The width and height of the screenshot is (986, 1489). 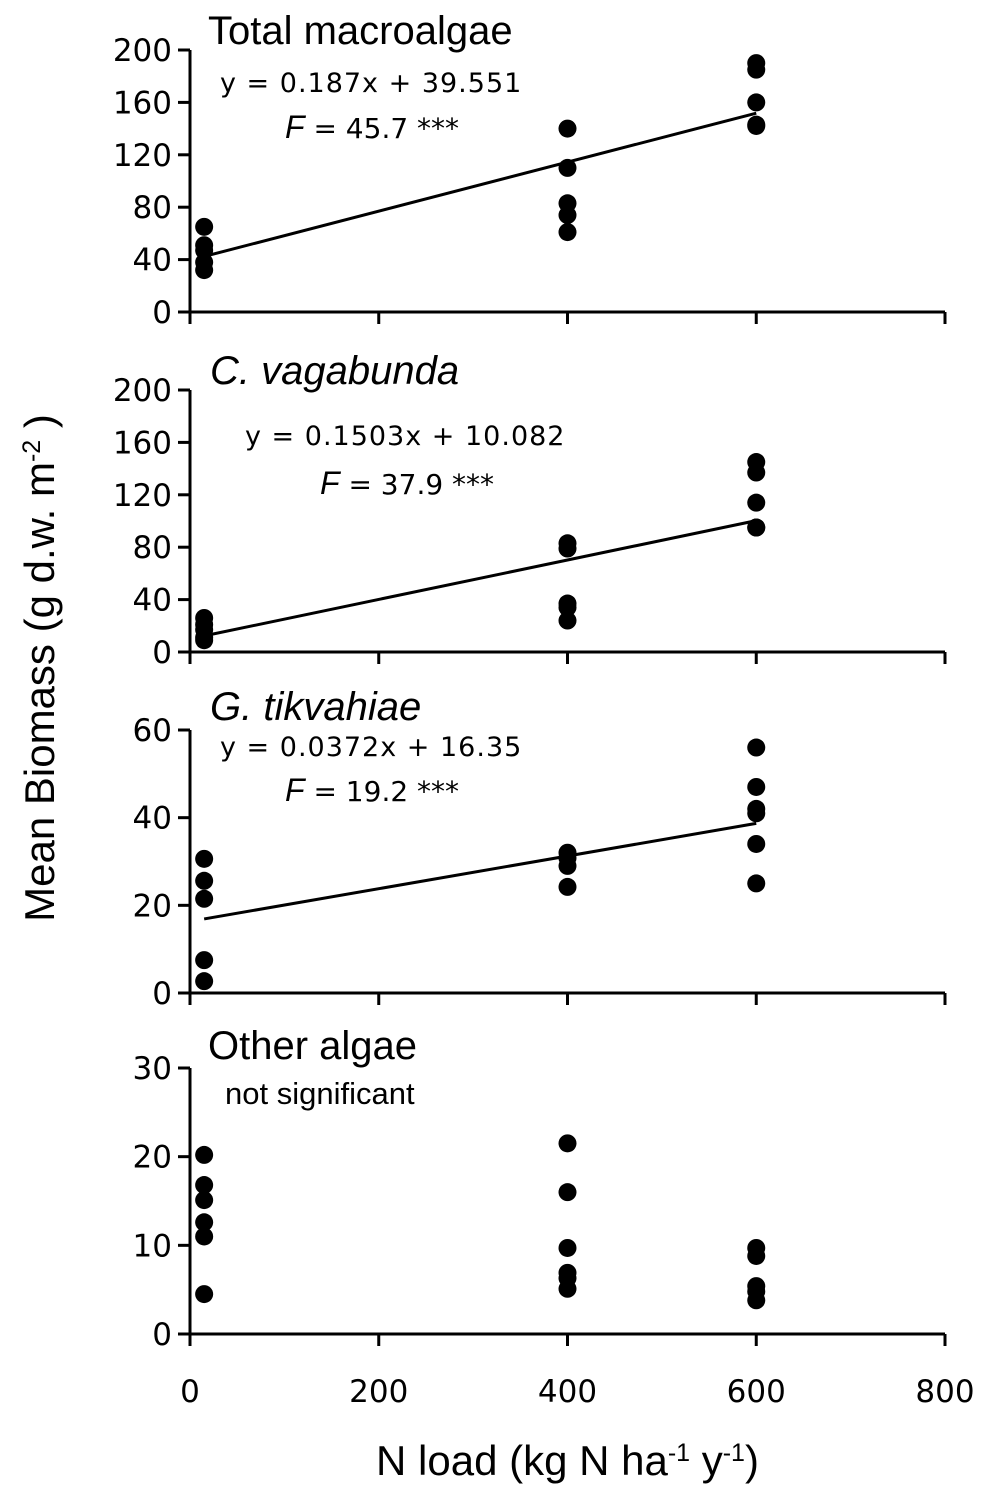 I want to click on stat-annotation: F = 19.2 ***, so click(x=372, y=790).